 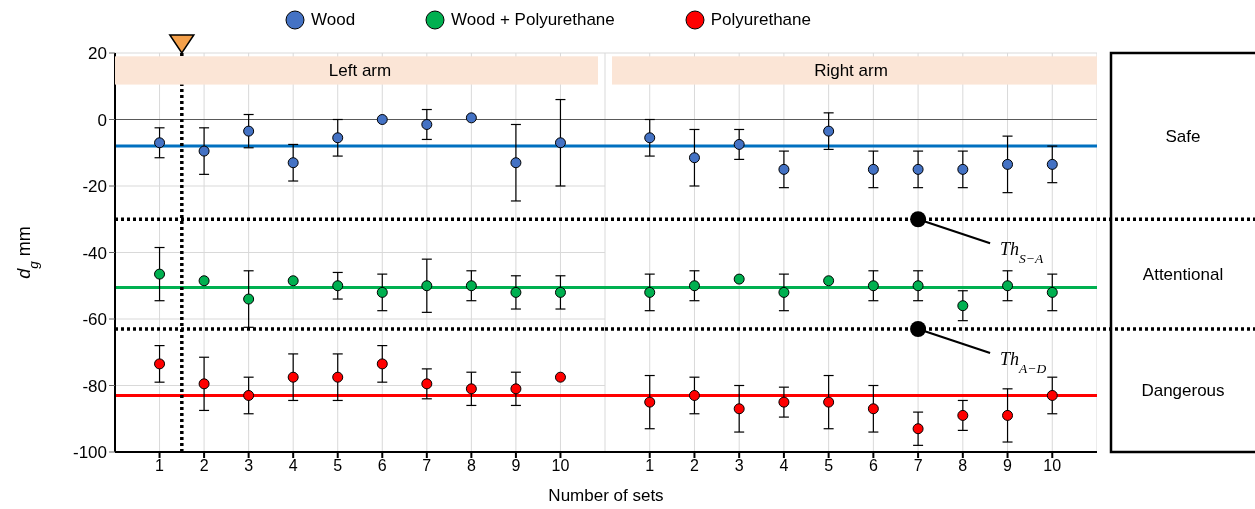 I want to click on y-tick-label: -100, so click(x=89, y=453).